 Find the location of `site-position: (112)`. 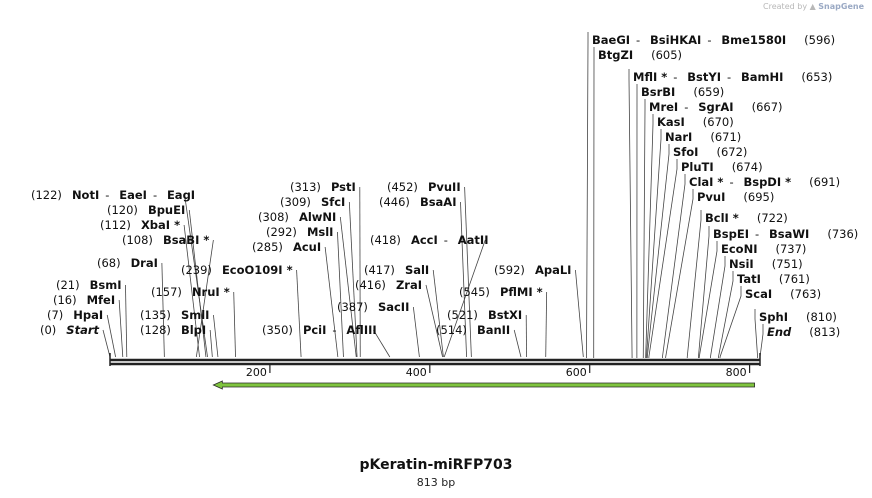

site-position: (112) is located at coordinates (115, 225).